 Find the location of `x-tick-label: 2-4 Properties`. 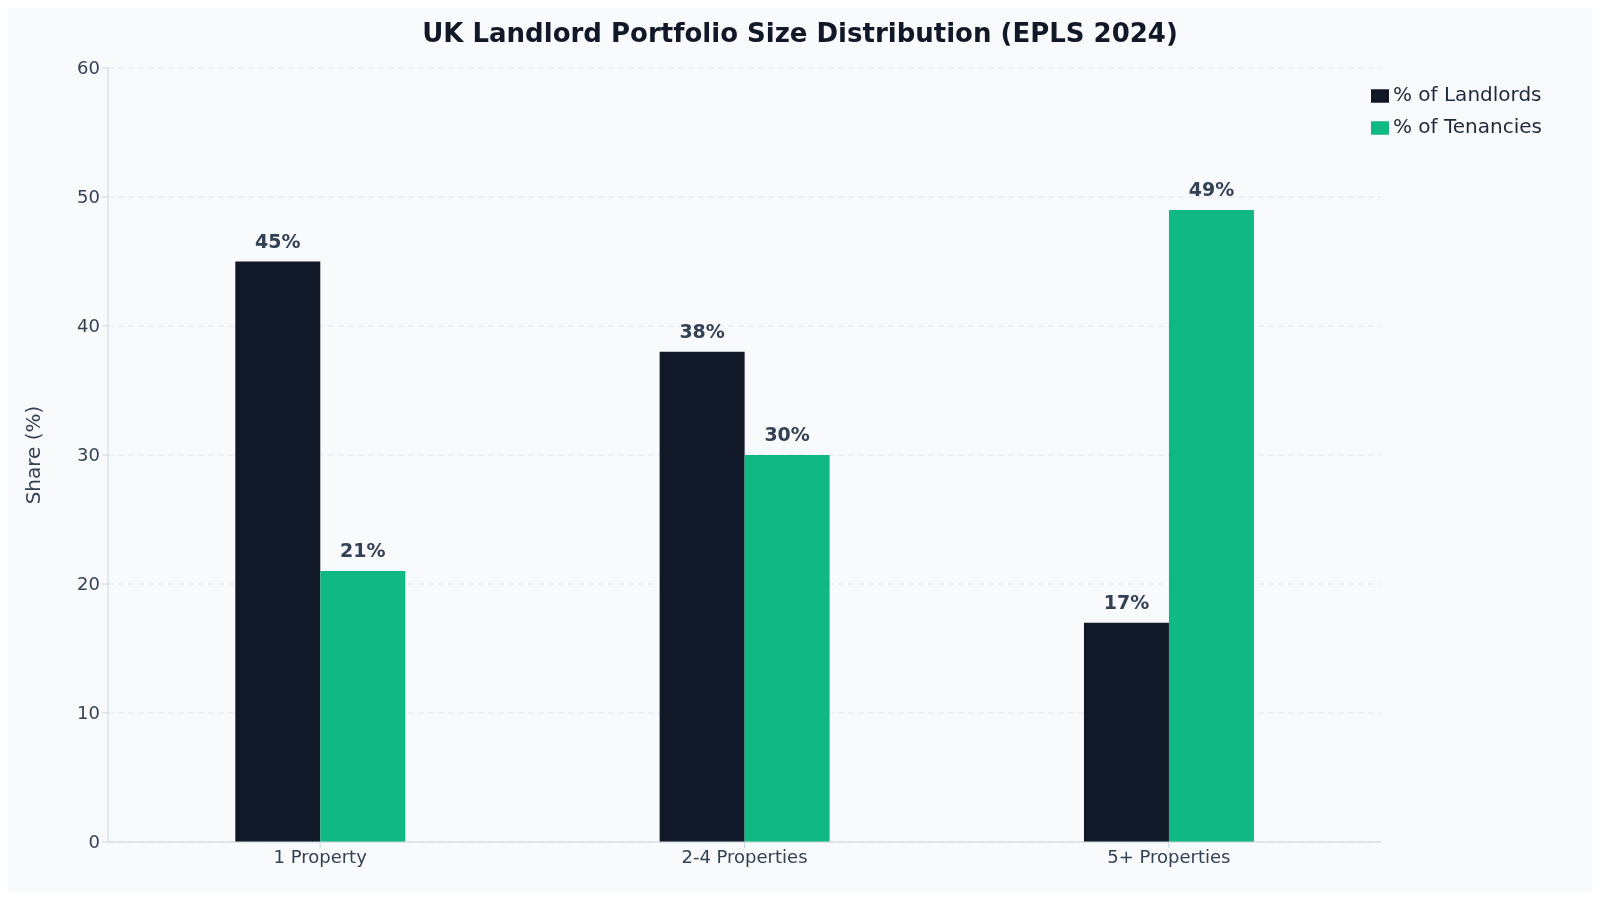

x-tick-label: 2-4 Properties is located at coordinates (744, 856).